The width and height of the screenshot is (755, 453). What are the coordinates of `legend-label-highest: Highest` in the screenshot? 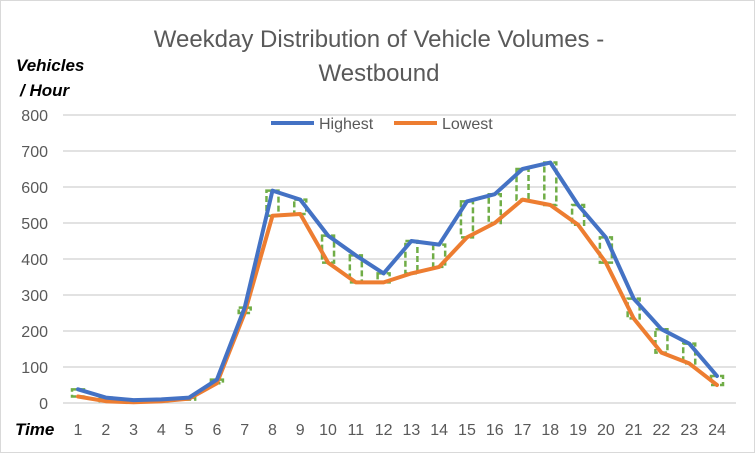 It's located at (346, 124).